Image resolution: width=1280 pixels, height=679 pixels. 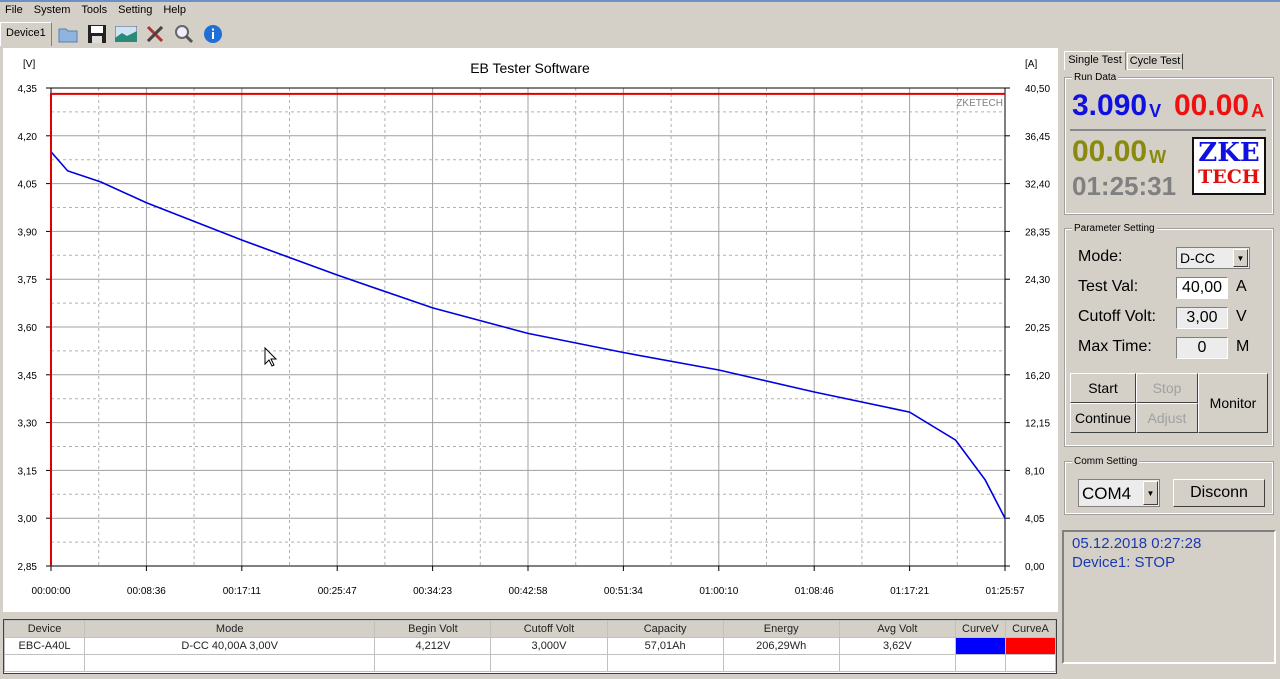 What do you see at coordinates (781, 646) in the screenshot?
I see `table-cell: 206,29Wh` at bounding box center [781, 646].